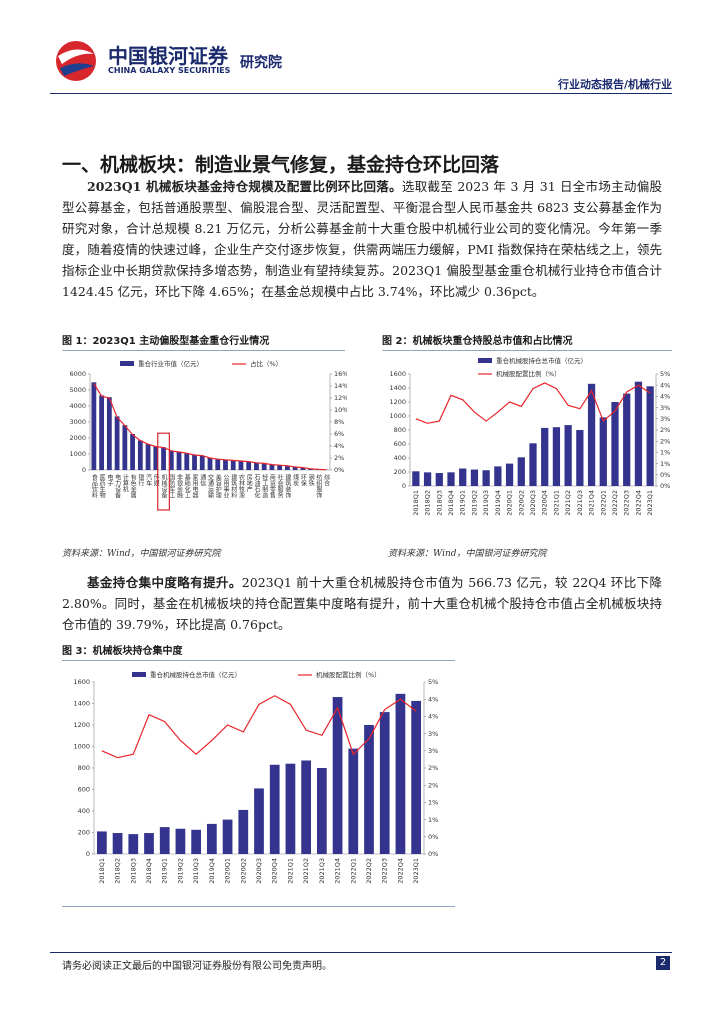 This screenshot has width=724, height=1024. I want to click on brand-cn: 中国银河证券, so click(168, 56).